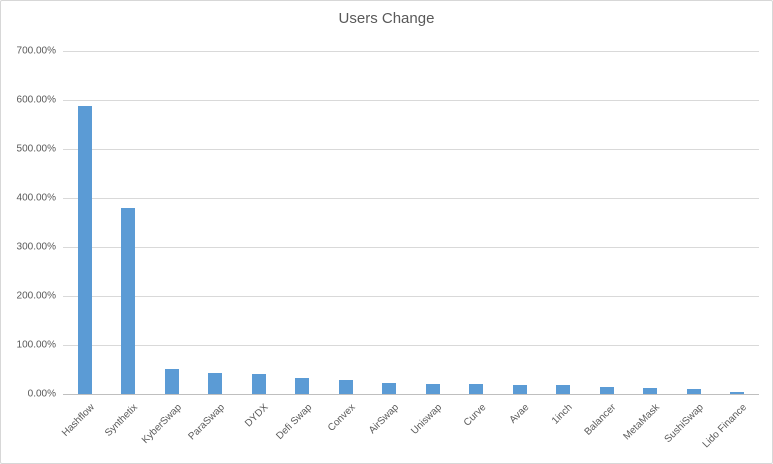 The image size is (773, 464). Describe the element at coordinates (737, 392) in the screenshot. I see `bar-lido-finance` at that location.